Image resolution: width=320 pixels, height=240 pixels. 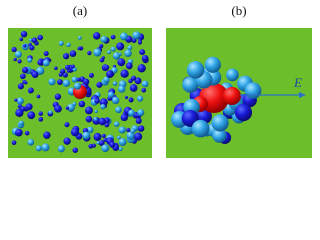 What do you see at coordinates (238, 10) in the screenshot?
I see `panel-label: (b)` at bounding box center [238, 10].